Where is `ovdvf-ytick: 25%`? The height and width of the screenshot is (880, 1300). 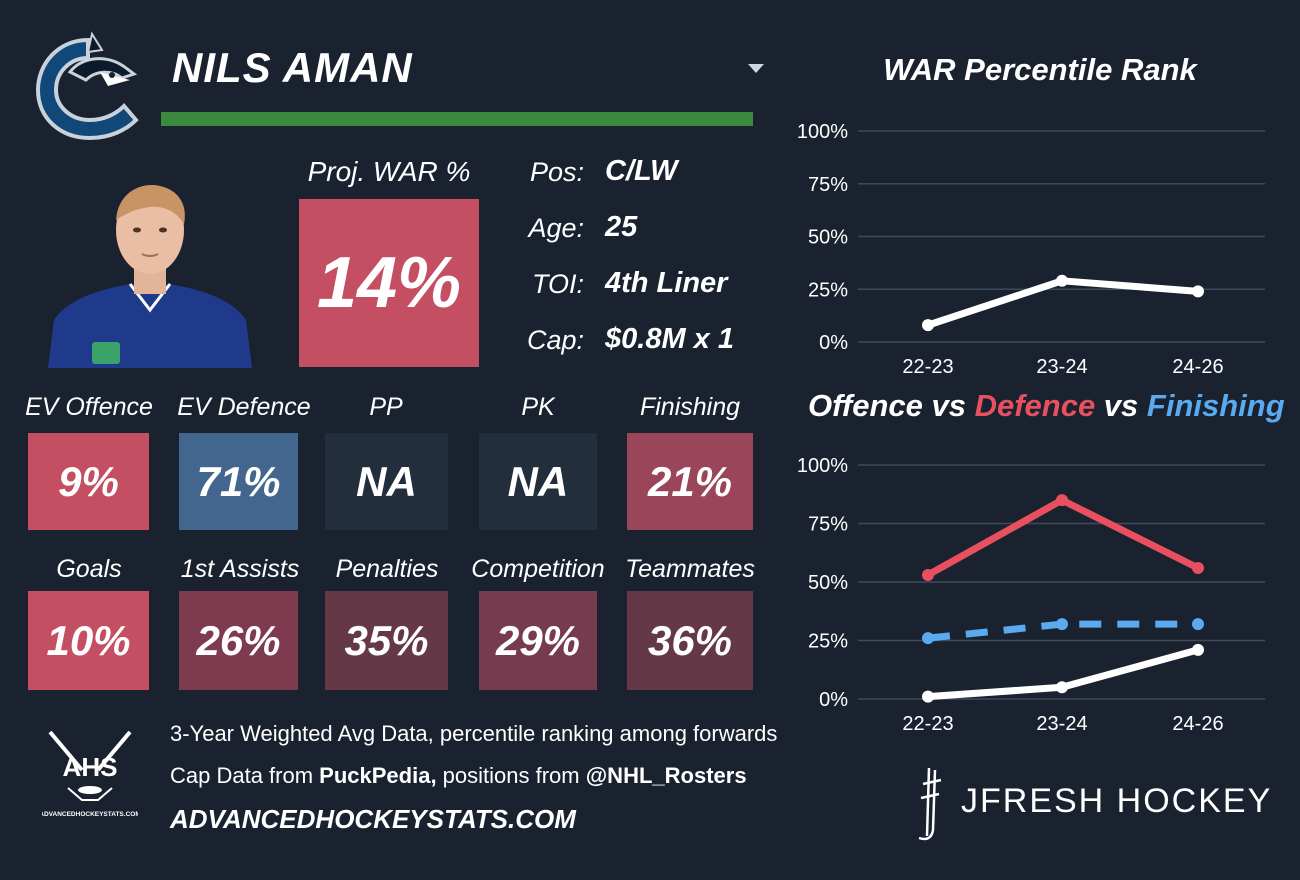 ovdvf-ytick: 25% is located at coordinates (828, 642).